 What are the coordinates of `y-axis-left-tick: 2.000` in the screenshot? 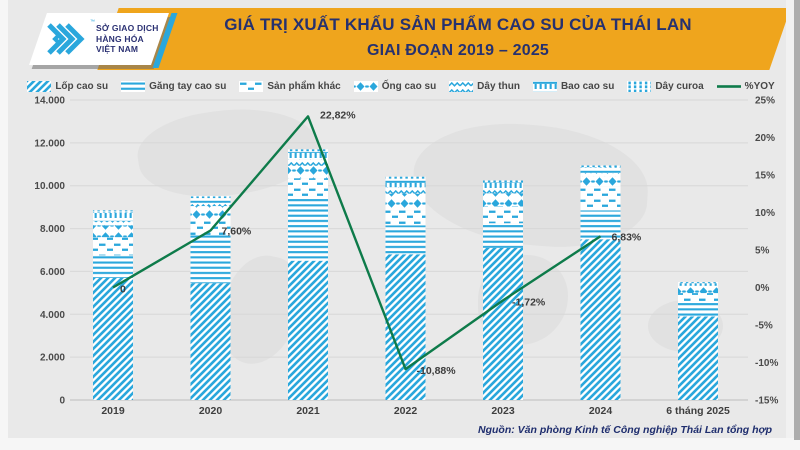 It's located at (52, 358).